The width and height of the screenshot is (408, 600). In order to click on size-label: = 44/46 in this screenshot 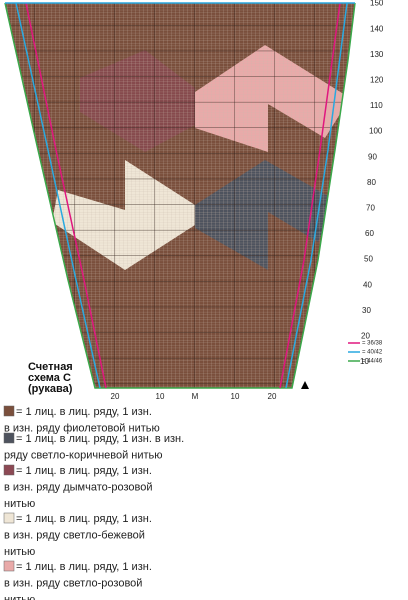, I will do `click(372, 362)`.